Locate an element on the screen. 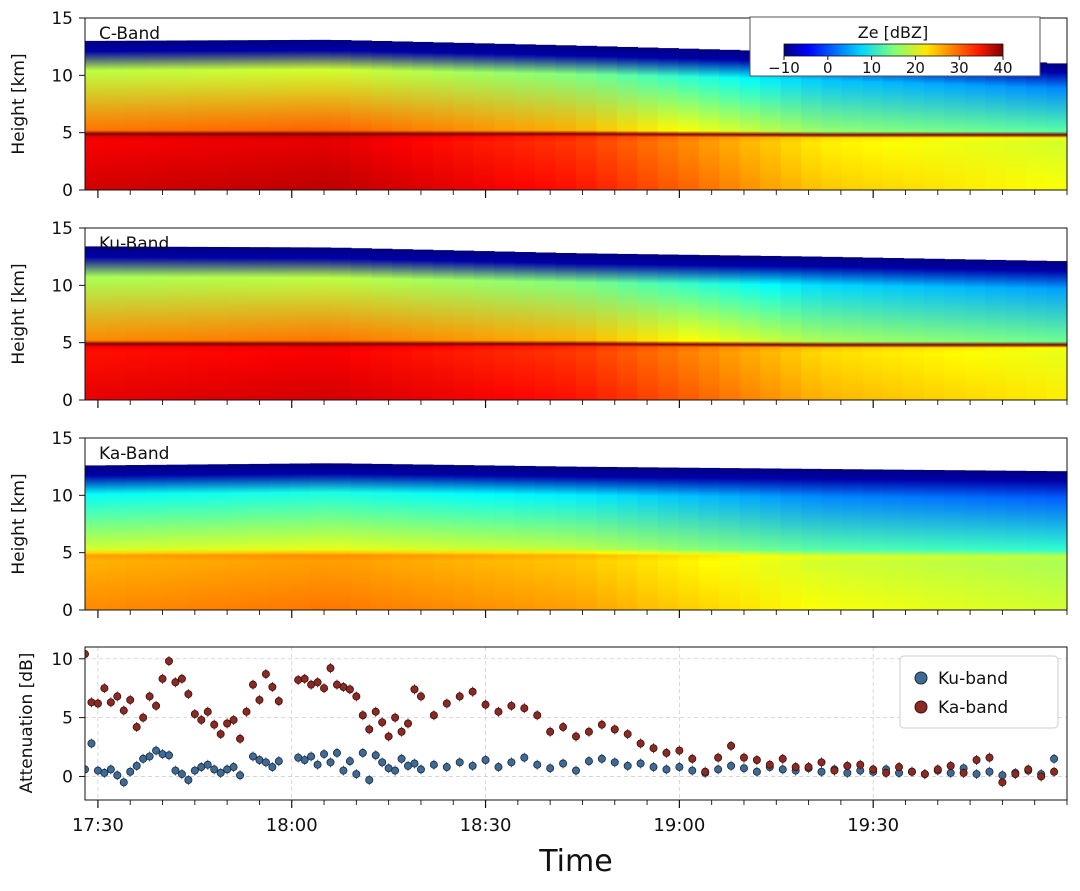 Image resolution: width=1080 pixels, height=891 pixels. x-axis-label: Time is located at coordinates (575, 861).